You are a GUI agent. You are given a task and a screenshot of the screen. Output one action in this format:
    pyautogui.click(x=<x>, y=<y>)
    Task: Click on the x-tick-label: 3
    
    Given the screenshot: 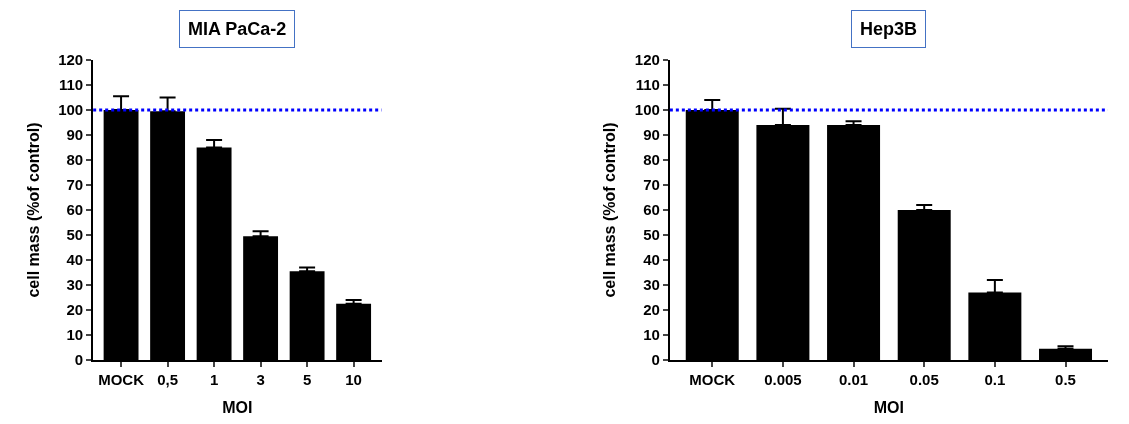 What is the action you would take?
    pyautogui.click(x=260, y=379)
    